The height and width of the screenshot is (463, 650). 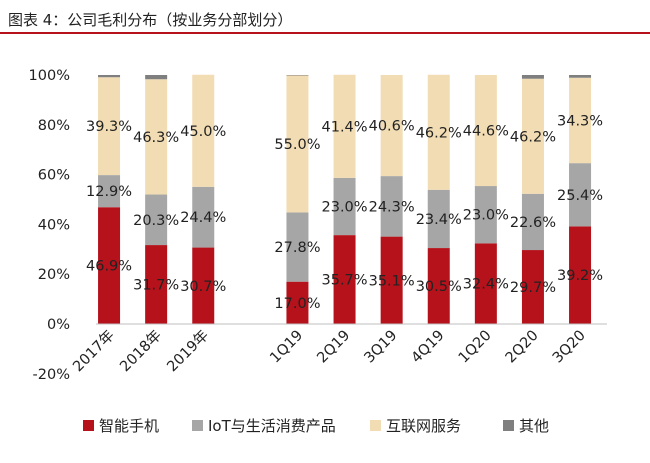 What do you see at coordinates (150, 20) in the screenshot?
I see `chart-title: 图表 4：公司毛利分布（按业务分部划分）` at bounding box center [150, 20].